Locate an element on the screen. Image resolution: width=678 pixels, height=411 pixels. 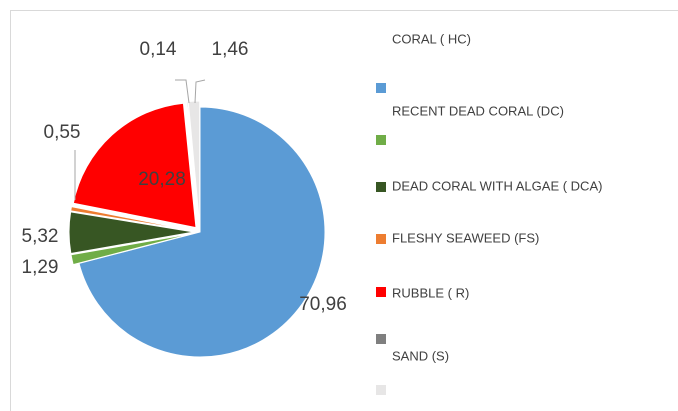
legend-label: RECENT DEAD CORAL (DC) is located at coordinates (478, 110).